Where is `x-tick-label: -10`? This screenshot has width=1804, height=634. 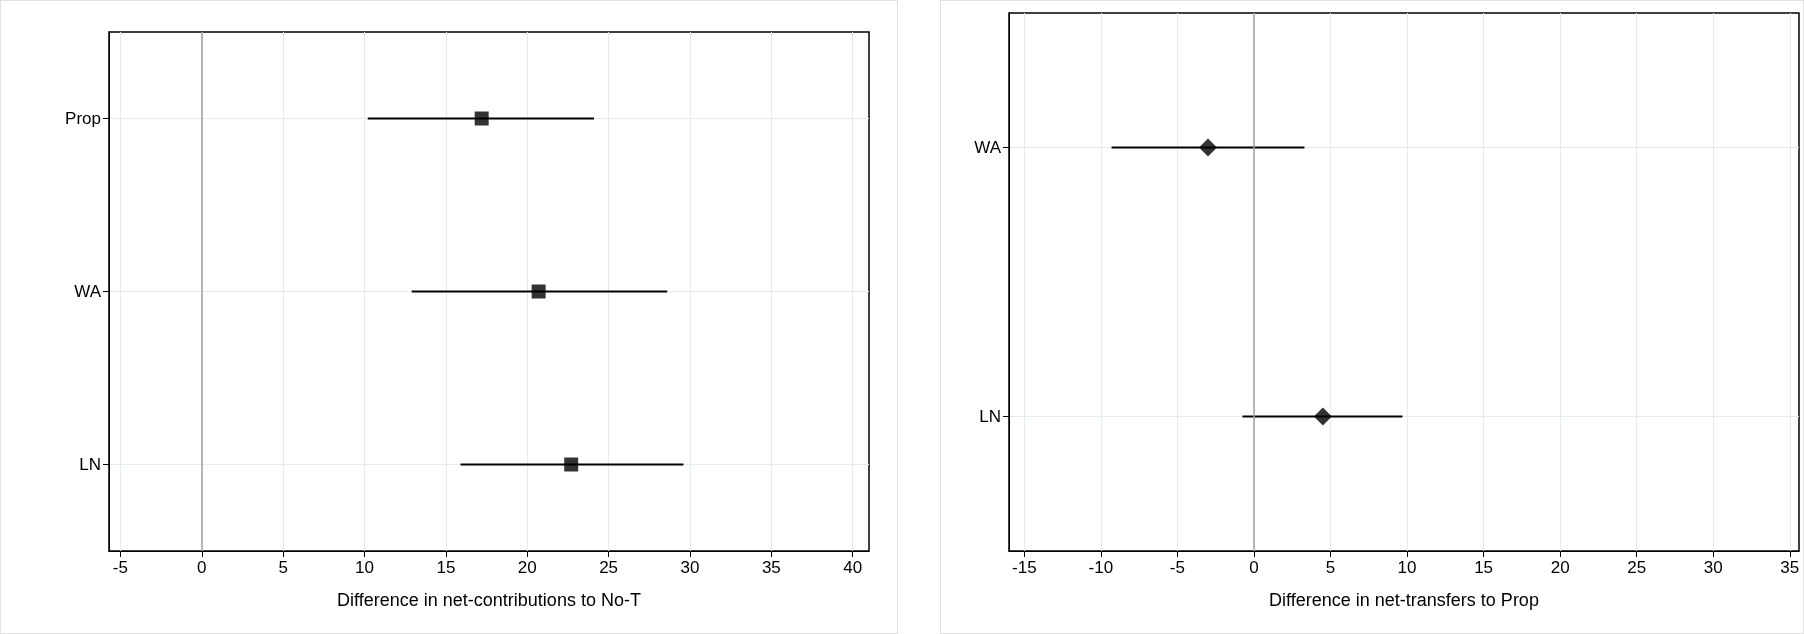
x-tick-label: -10 is located at coordinates (1101, 567).